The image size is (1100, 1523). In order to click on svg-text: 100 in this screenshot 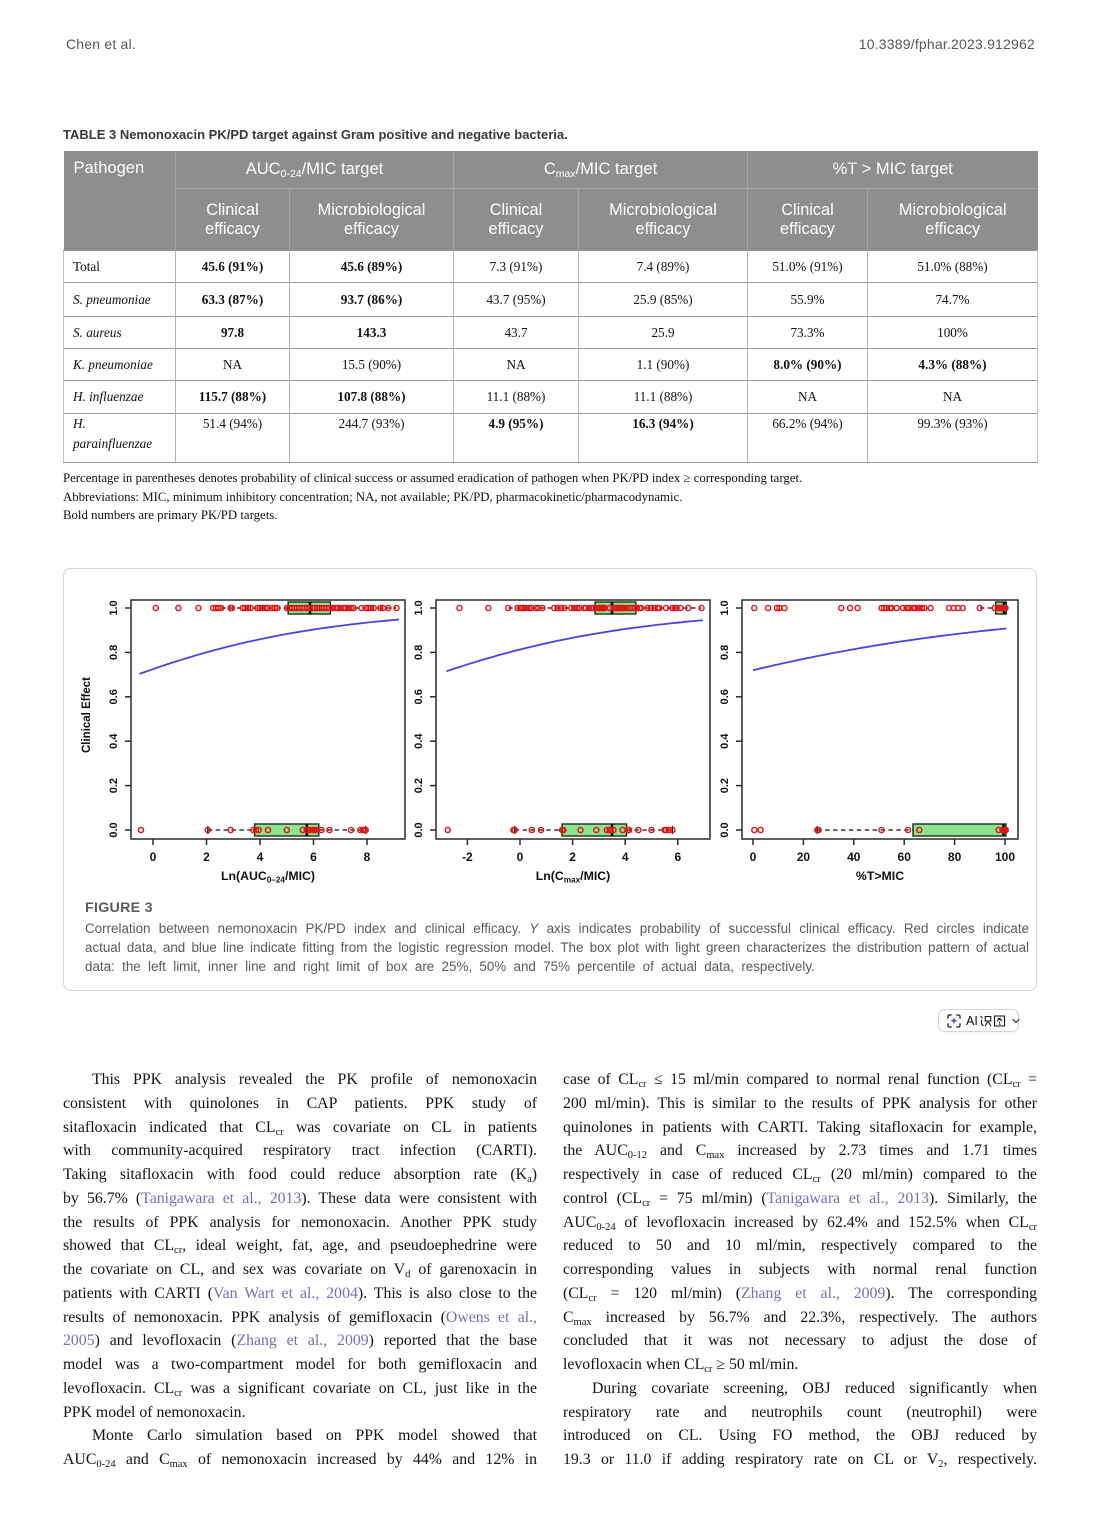, I will do `click(1005, 857)`.